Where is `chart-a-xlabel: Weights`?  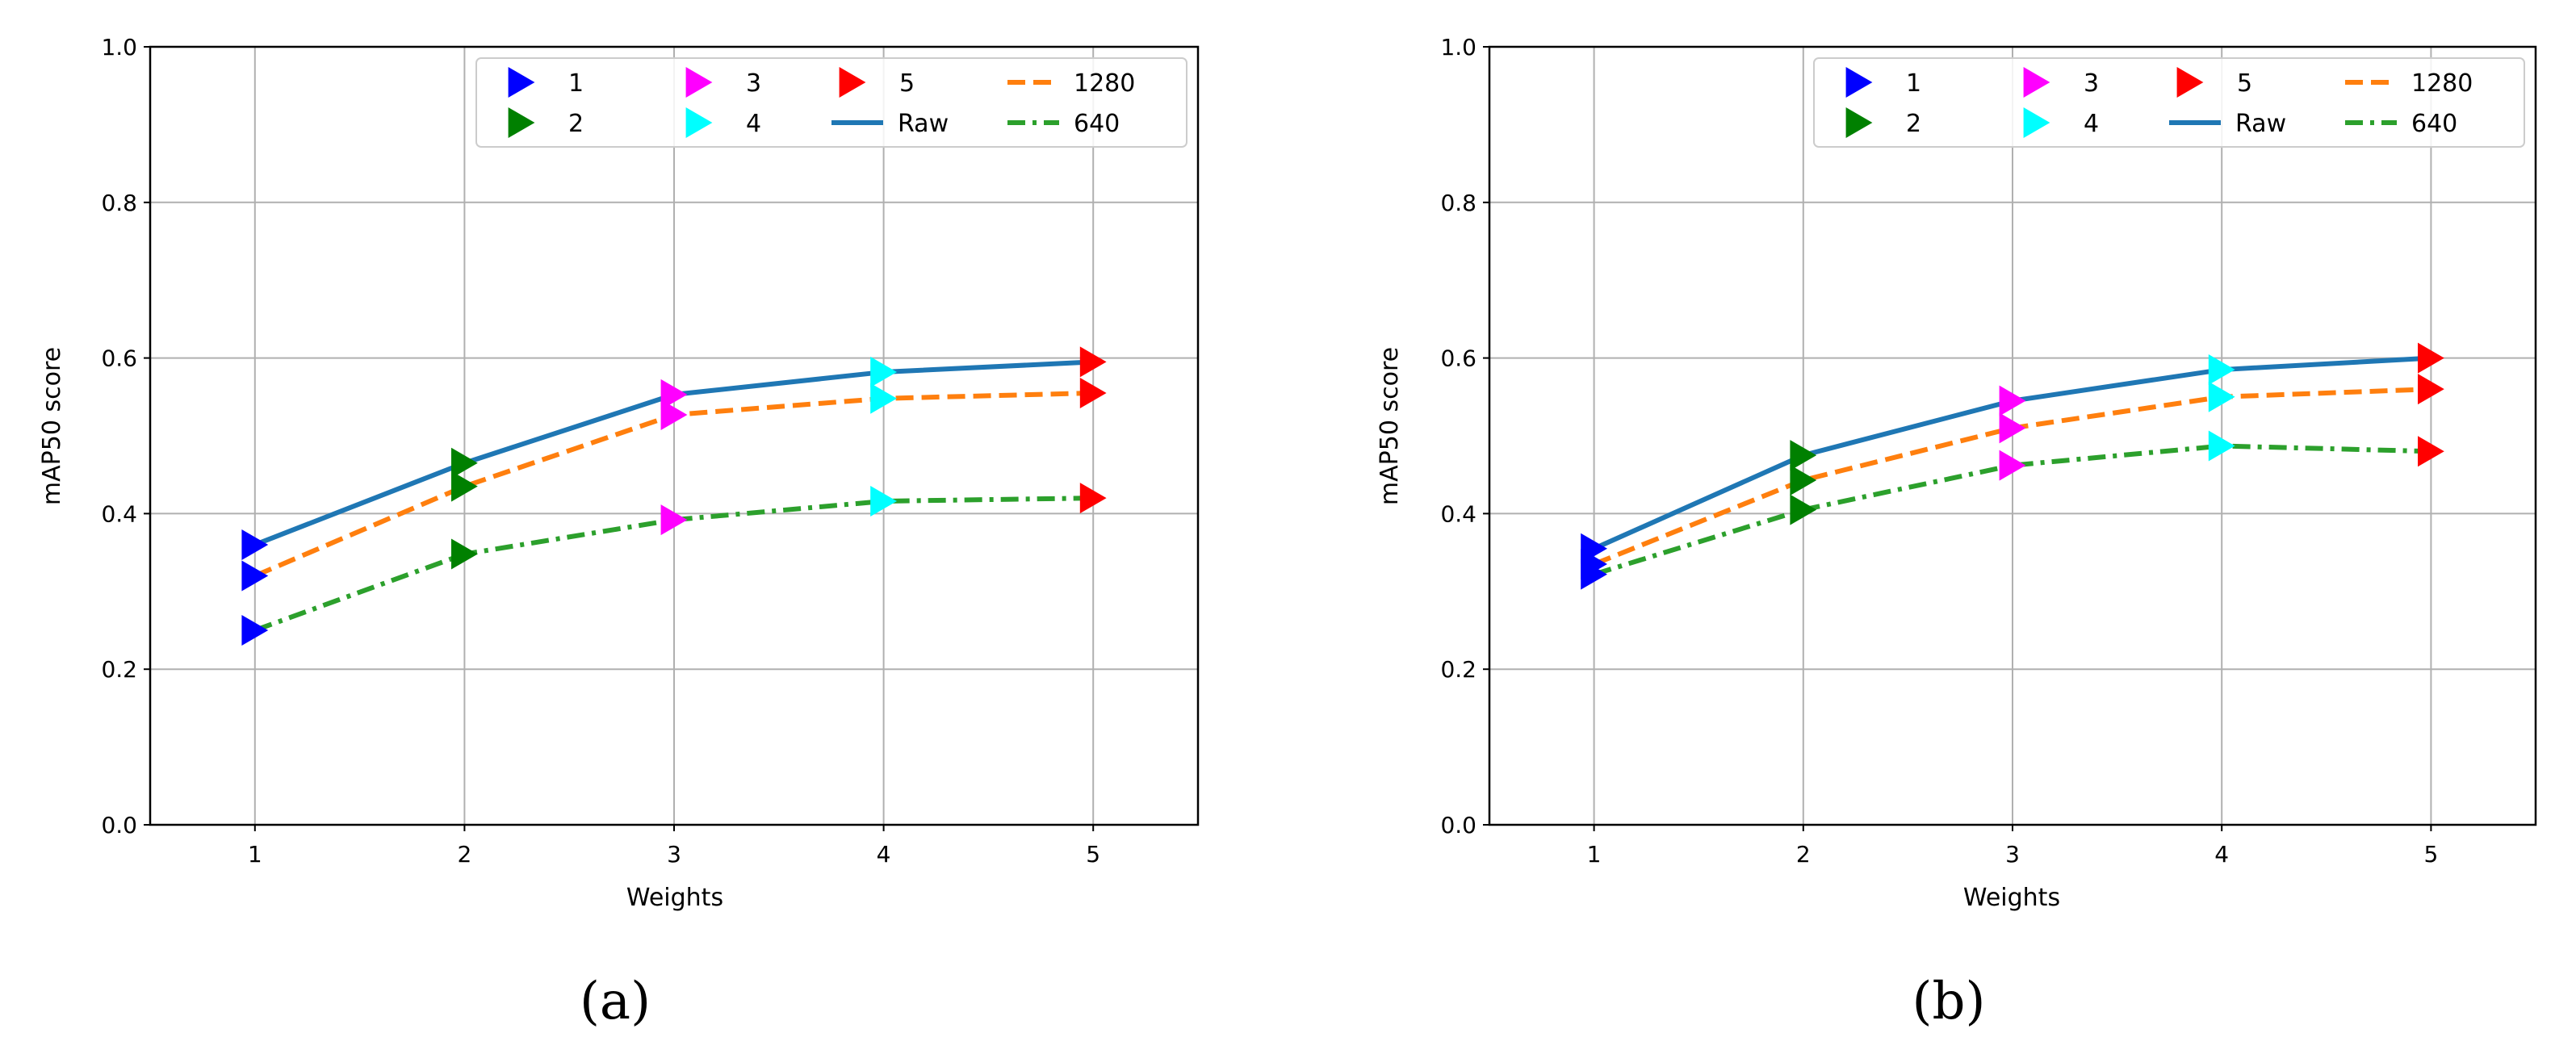
chart-a-xlabel: Weights is located at coordinates (674, 898).